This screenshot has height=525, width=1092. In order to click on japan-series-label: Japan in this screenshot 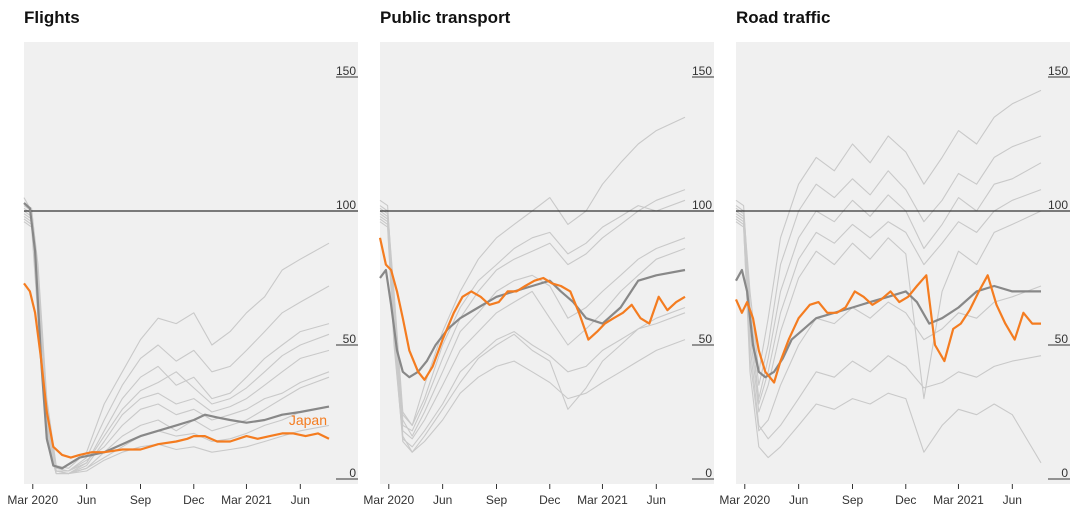, I will do `click(308, 420)`.